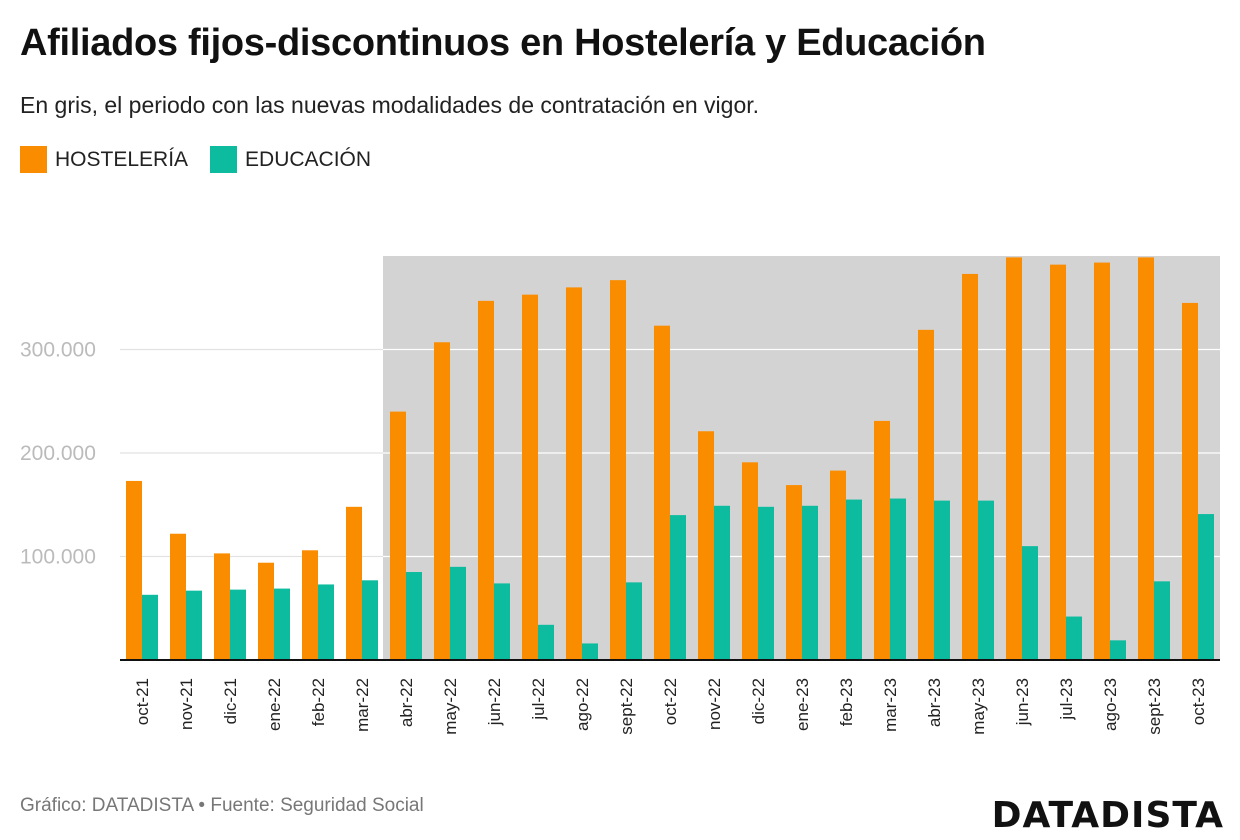 Image resolution: width=1240 pixels, height=840 pixels. I want to click on x-tick-label: jul-22, so click(538, 699).